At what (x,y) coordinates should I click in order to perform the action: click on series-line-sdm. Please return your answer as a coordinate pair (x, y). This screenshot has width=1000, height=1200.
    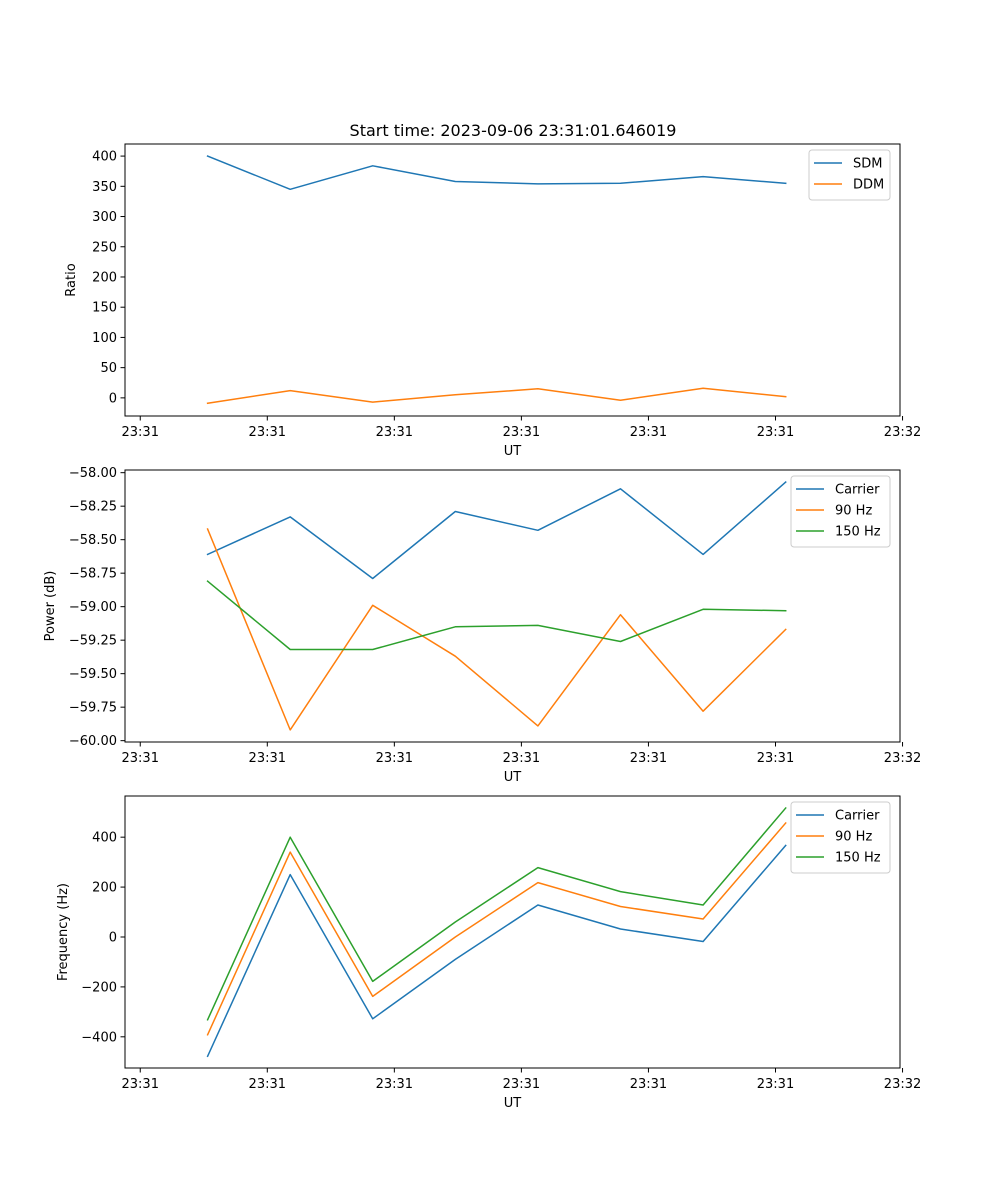
    Looking at the image, I should click on (496, 173).